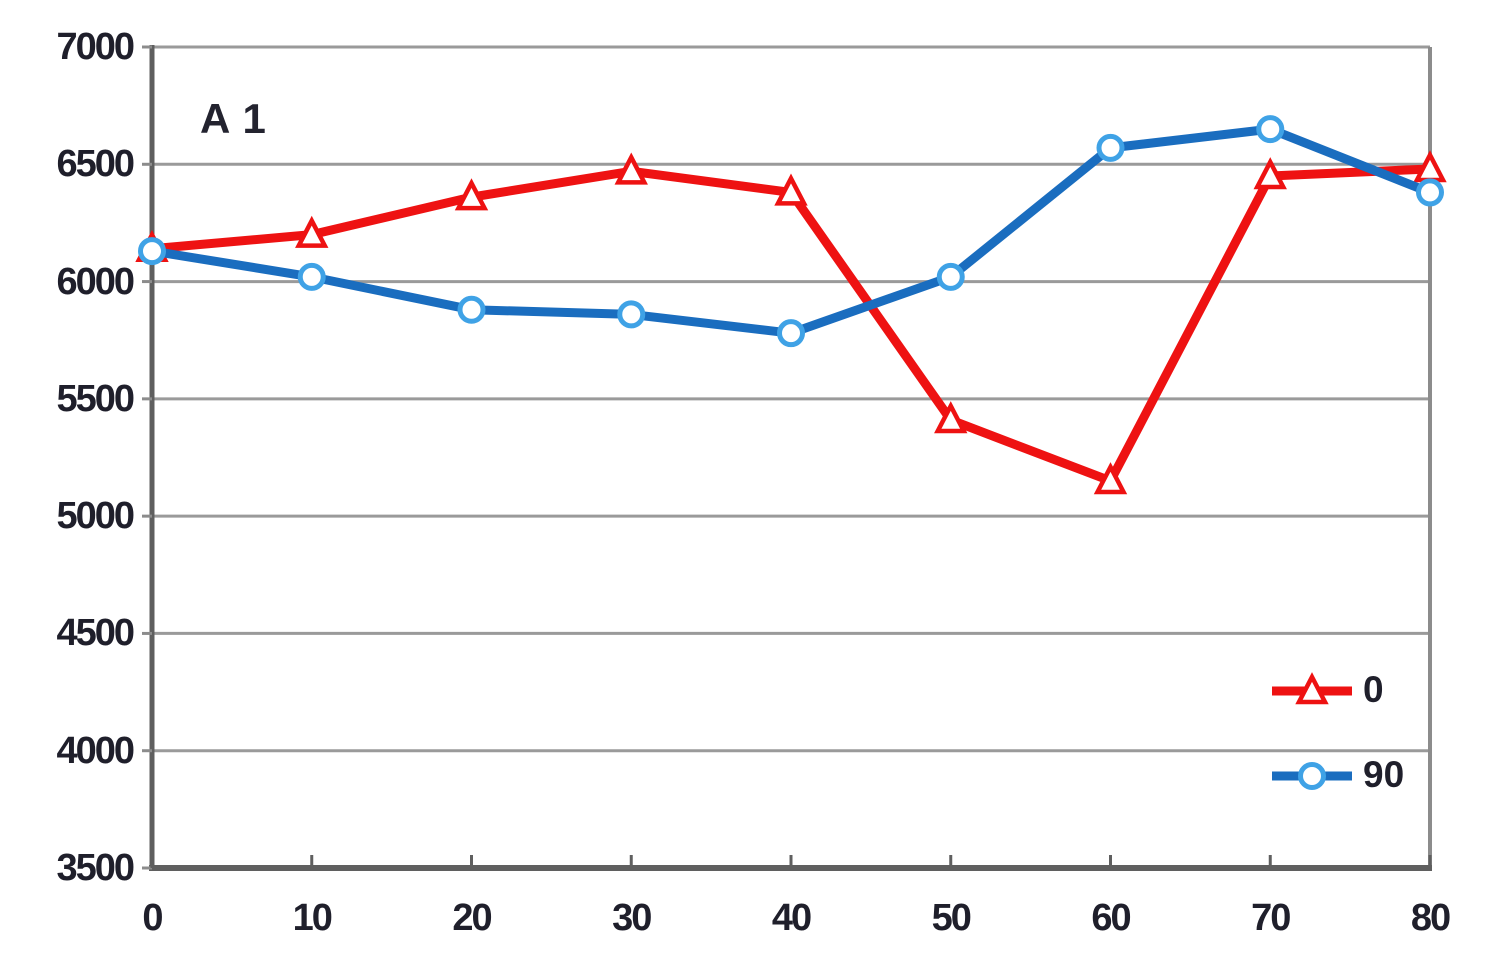 Image resolution: width=1491 pixels, height=972 pixels. Describe the element at coordinates (1271, 918) in the screenshot. I see `x-tick-label-70: 70` at that location.